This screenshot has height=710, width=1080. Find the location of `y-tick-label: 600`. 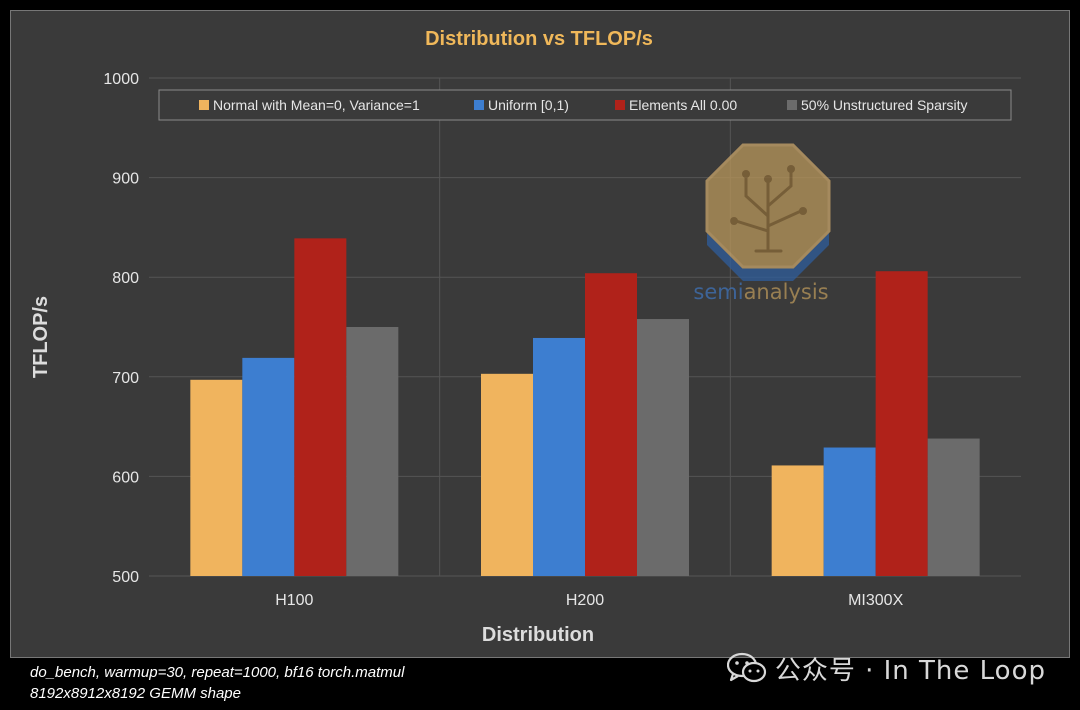

y-tick-label: 600 is located at coordinates (125, 477).